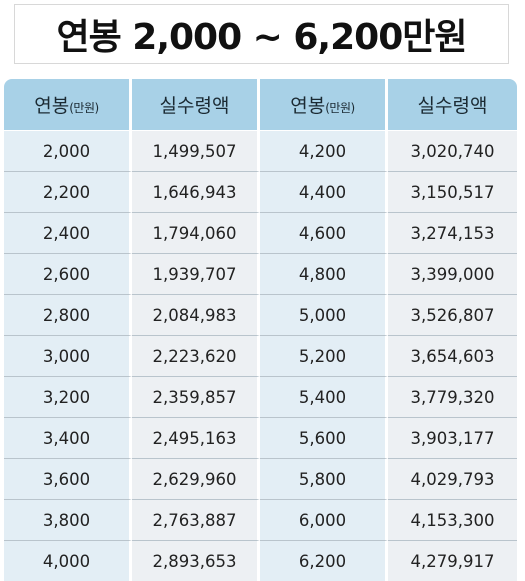  I want to click on salary-cell: 2,600, so click(68, 274).